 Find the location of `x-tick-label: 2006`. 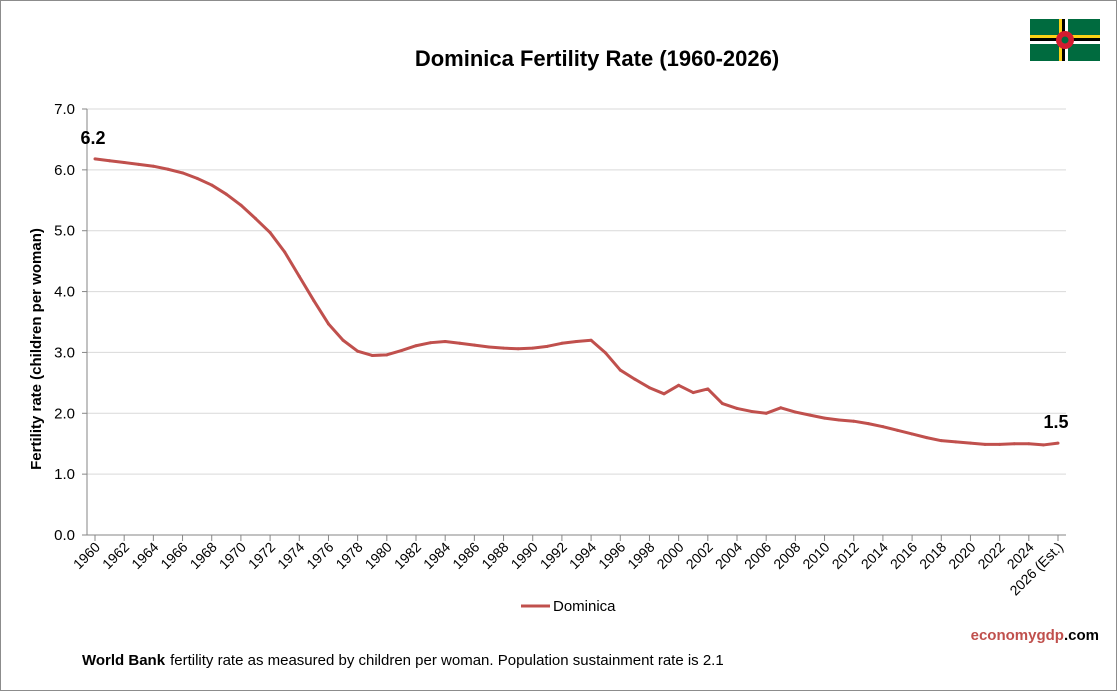

x-tick-label: 2006 is located at coordinates (757, 555).